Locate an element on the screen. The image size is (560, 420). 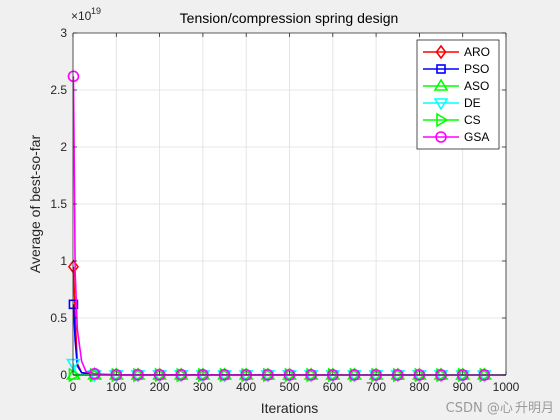
legend-box is located at coordinates (458, 94).